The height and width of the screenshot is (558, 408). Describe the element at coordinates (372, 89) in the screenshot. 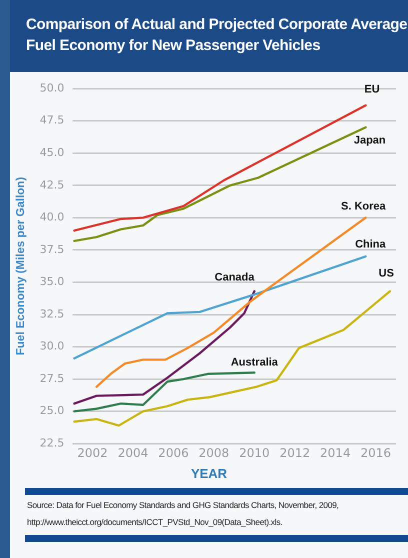

I see `series-label: EU` at that location.